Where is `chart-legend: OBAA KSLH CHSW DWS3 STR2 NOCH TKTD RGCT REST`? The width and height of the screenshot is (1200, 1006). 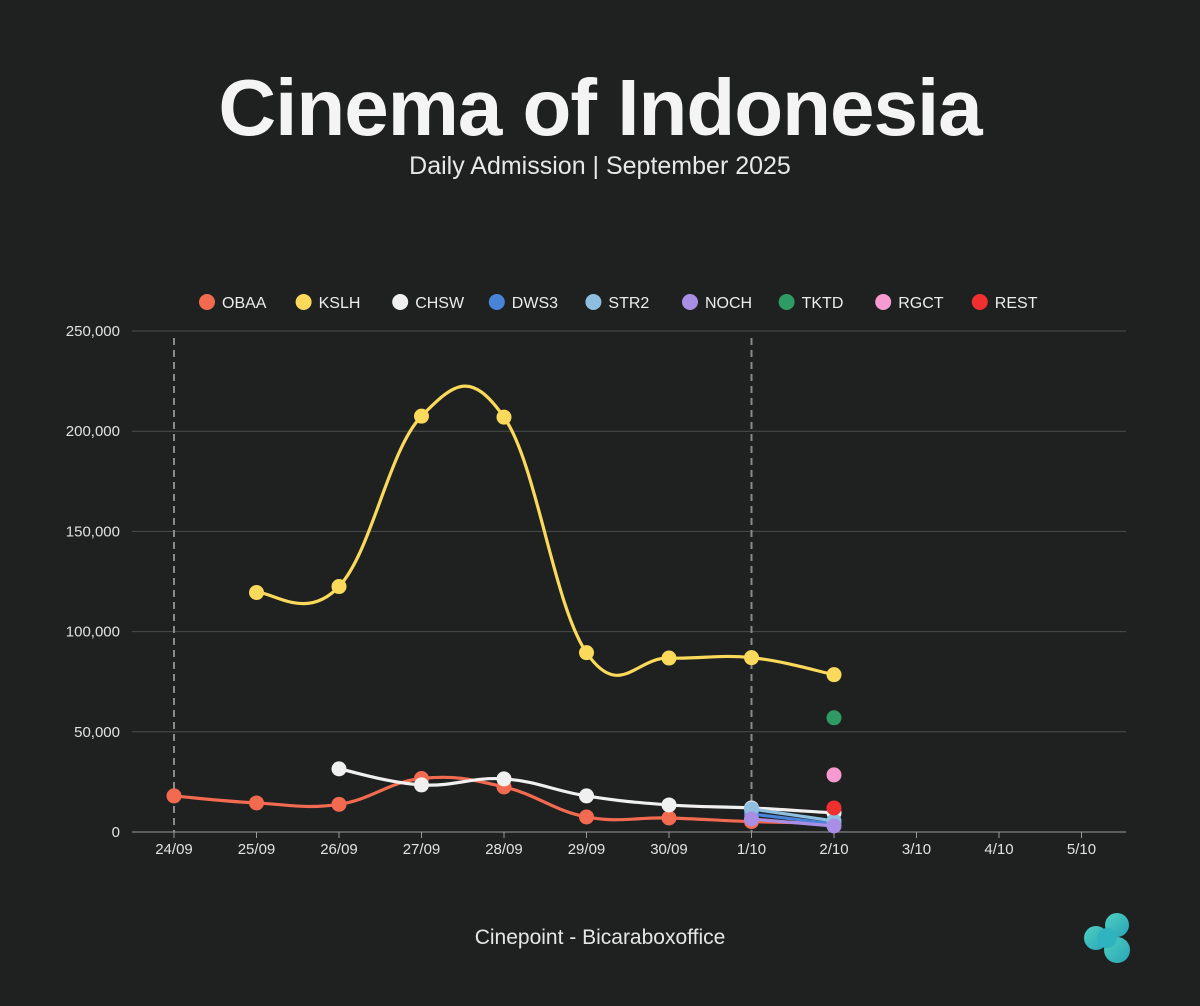
chart-legend: OBAA KSLH CHSW DWS3 STR2 NOCH TKTD RGCT REST is located at coordinates (618, 303).